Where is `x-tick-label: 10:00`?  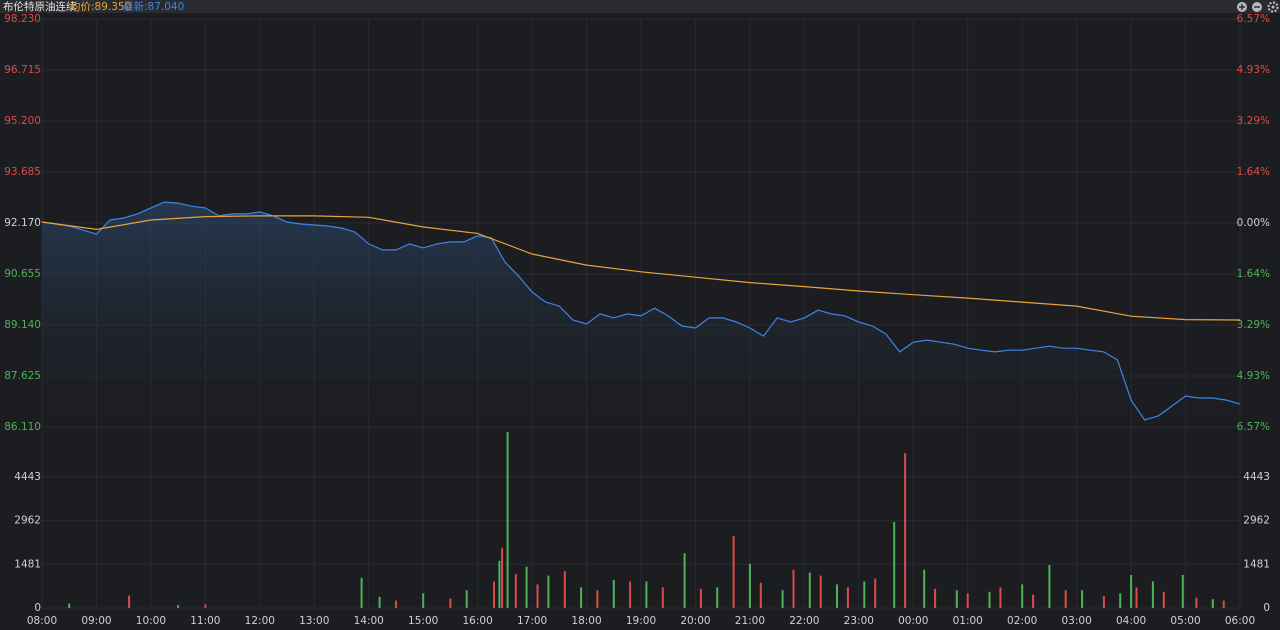 x-tick-label: 10:00 is located at coordinates (151, 621).